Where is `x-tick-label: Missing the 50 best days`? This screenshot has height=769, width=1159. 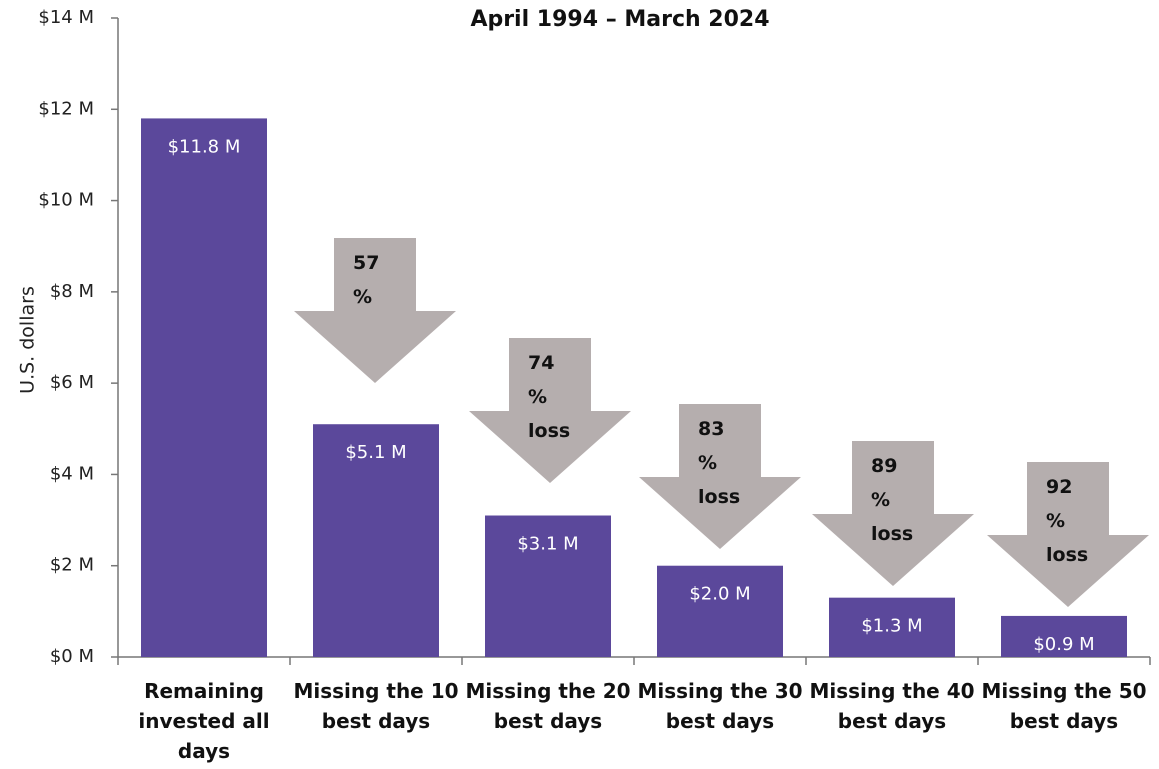 x-tick-label: Missing the 50 best days is located at coordinates (1064, 706).